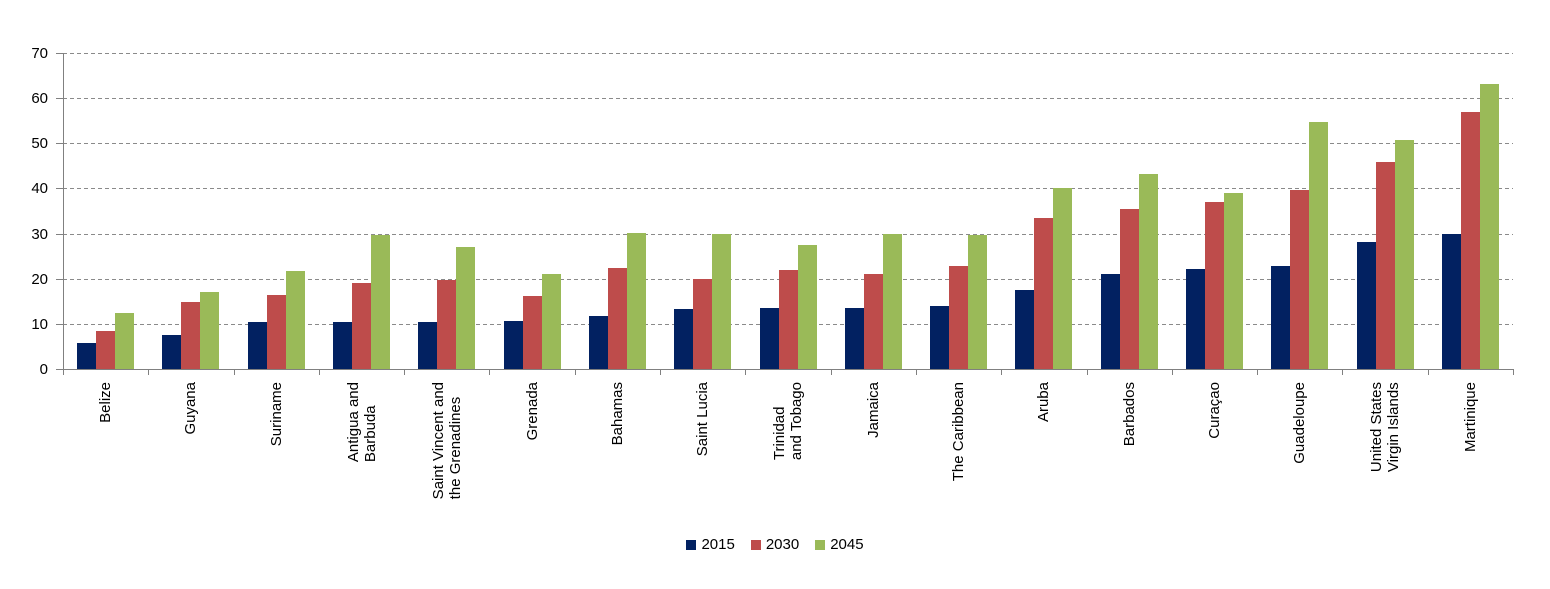 The image size is (1550, 589). What do you see at coordinates (1214, 410) in the screenshot?
I see `x-axis-category-label: Curaçao` at bounding box center [1214, 410].